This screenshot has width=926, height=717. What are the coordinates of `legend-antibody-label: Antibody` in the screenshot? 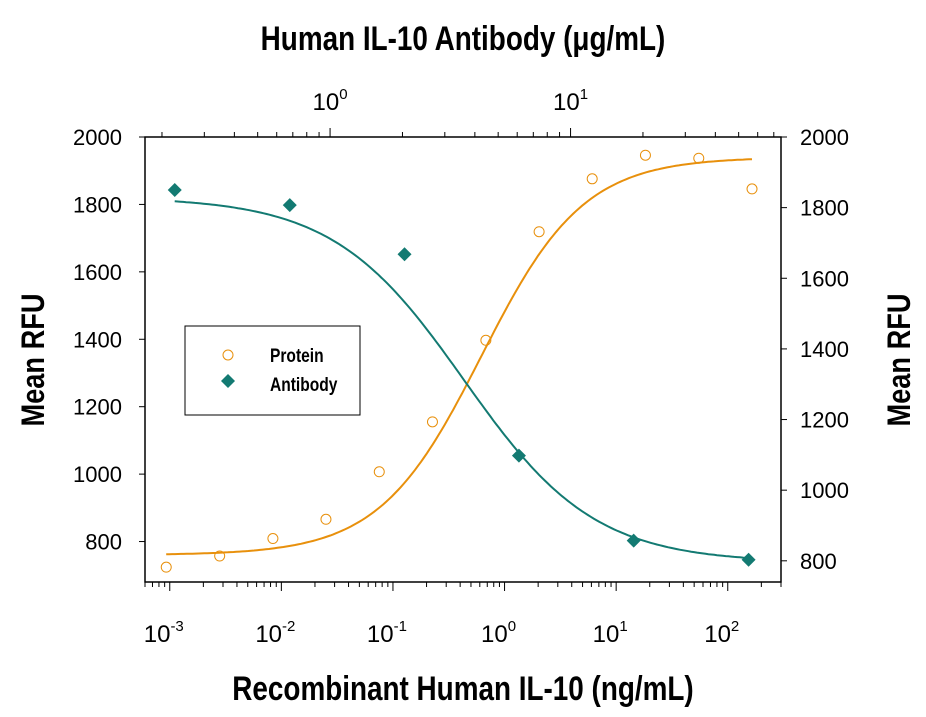 It's located at (304, 385).